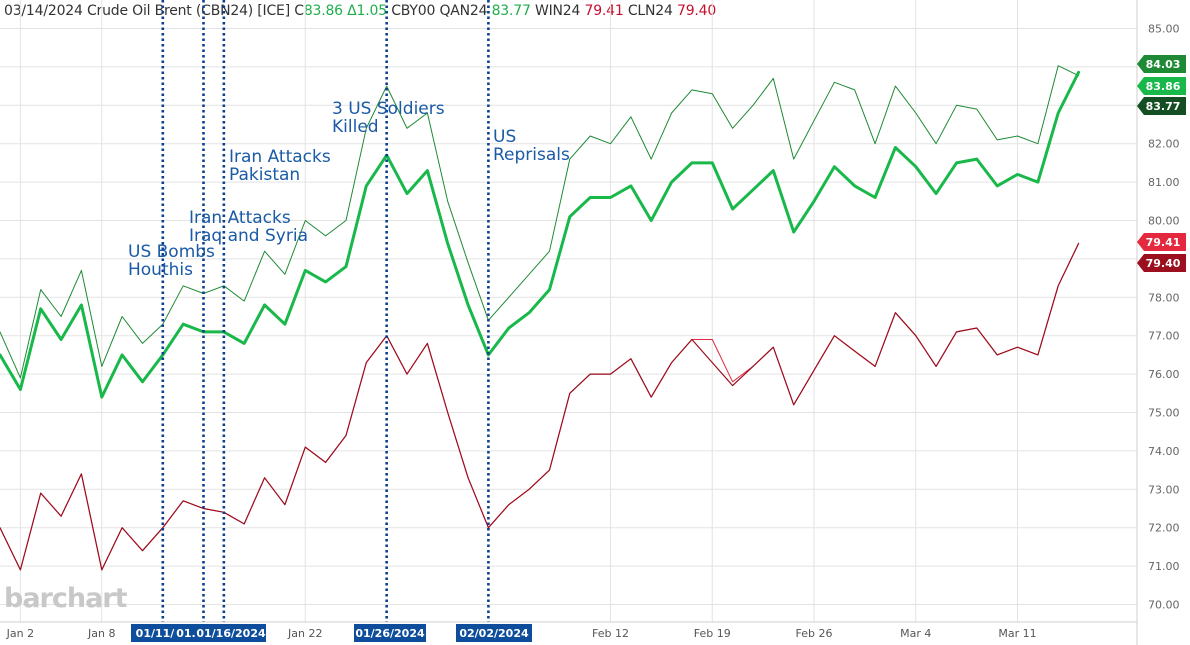 This screenshot has width=1190, height=645. I want to click on x-tick-label: Feb 12, so click(610, 633).